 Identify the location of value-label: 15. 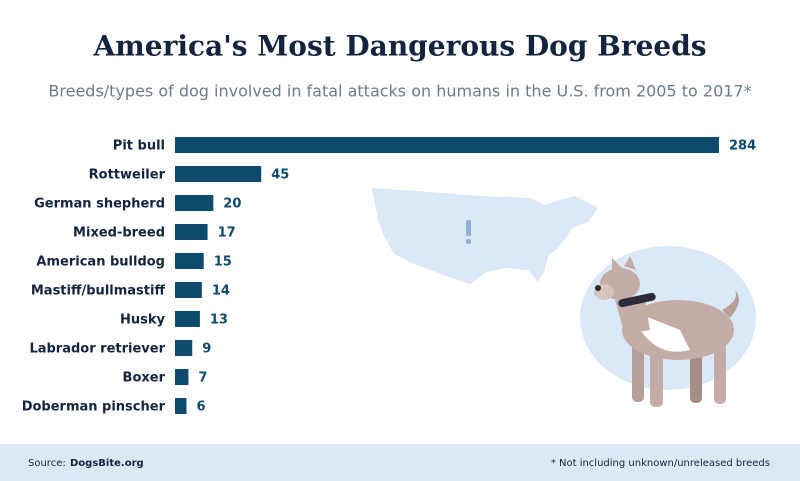
(223, 262).